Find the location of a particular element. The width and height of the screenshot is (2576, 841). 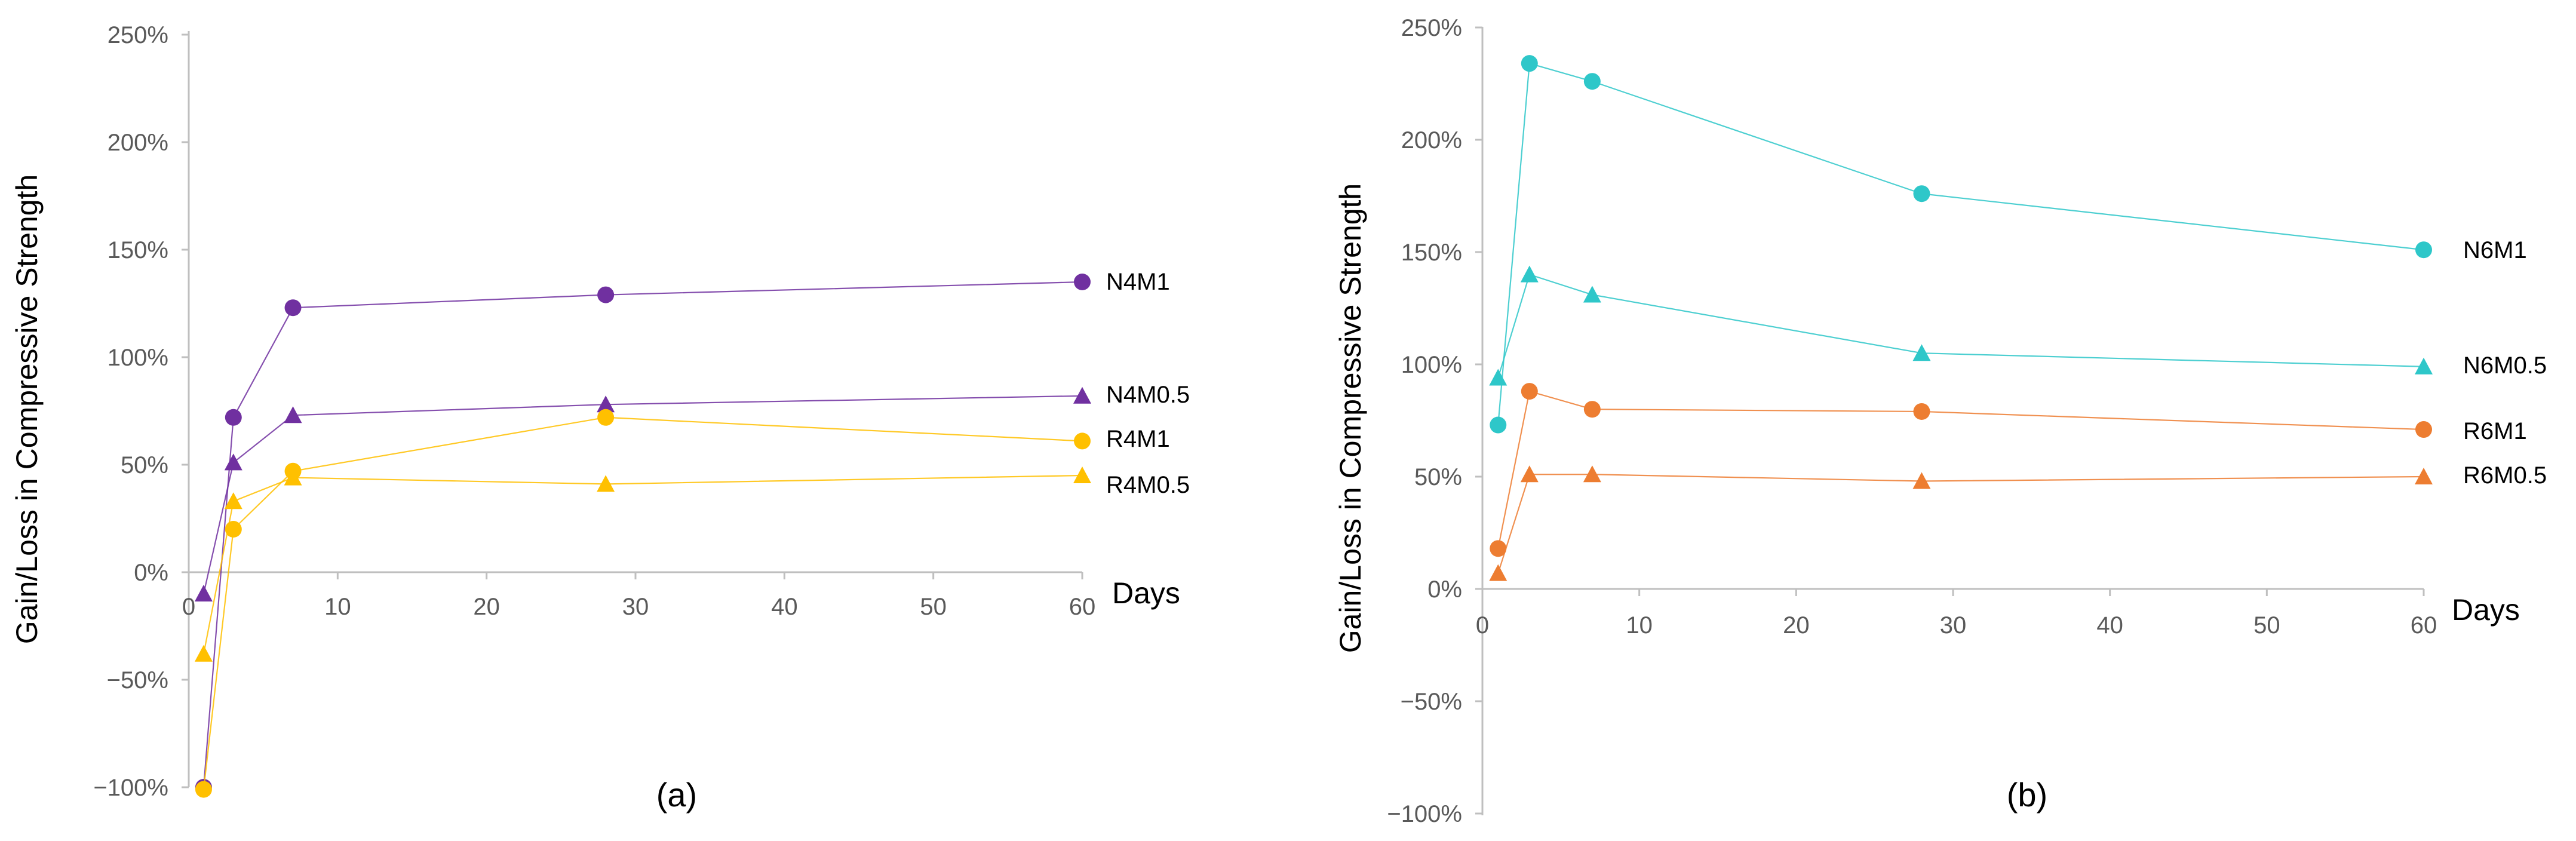

series-label: N6M1 is located at coordinates (2495, 250).